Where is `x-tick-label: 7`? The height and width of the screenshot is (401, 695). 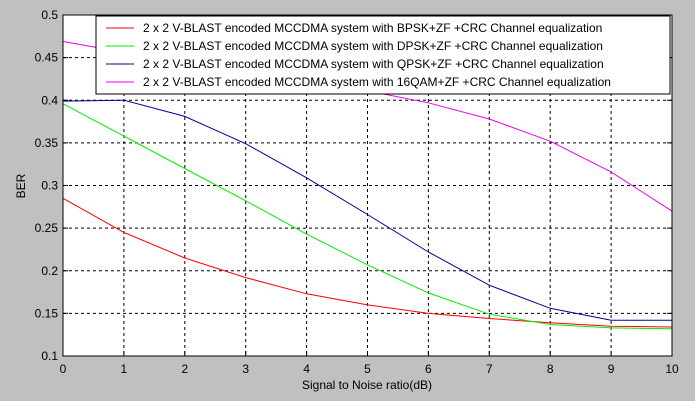 x-tick-label: 7 is located at coordinates (489, 369).